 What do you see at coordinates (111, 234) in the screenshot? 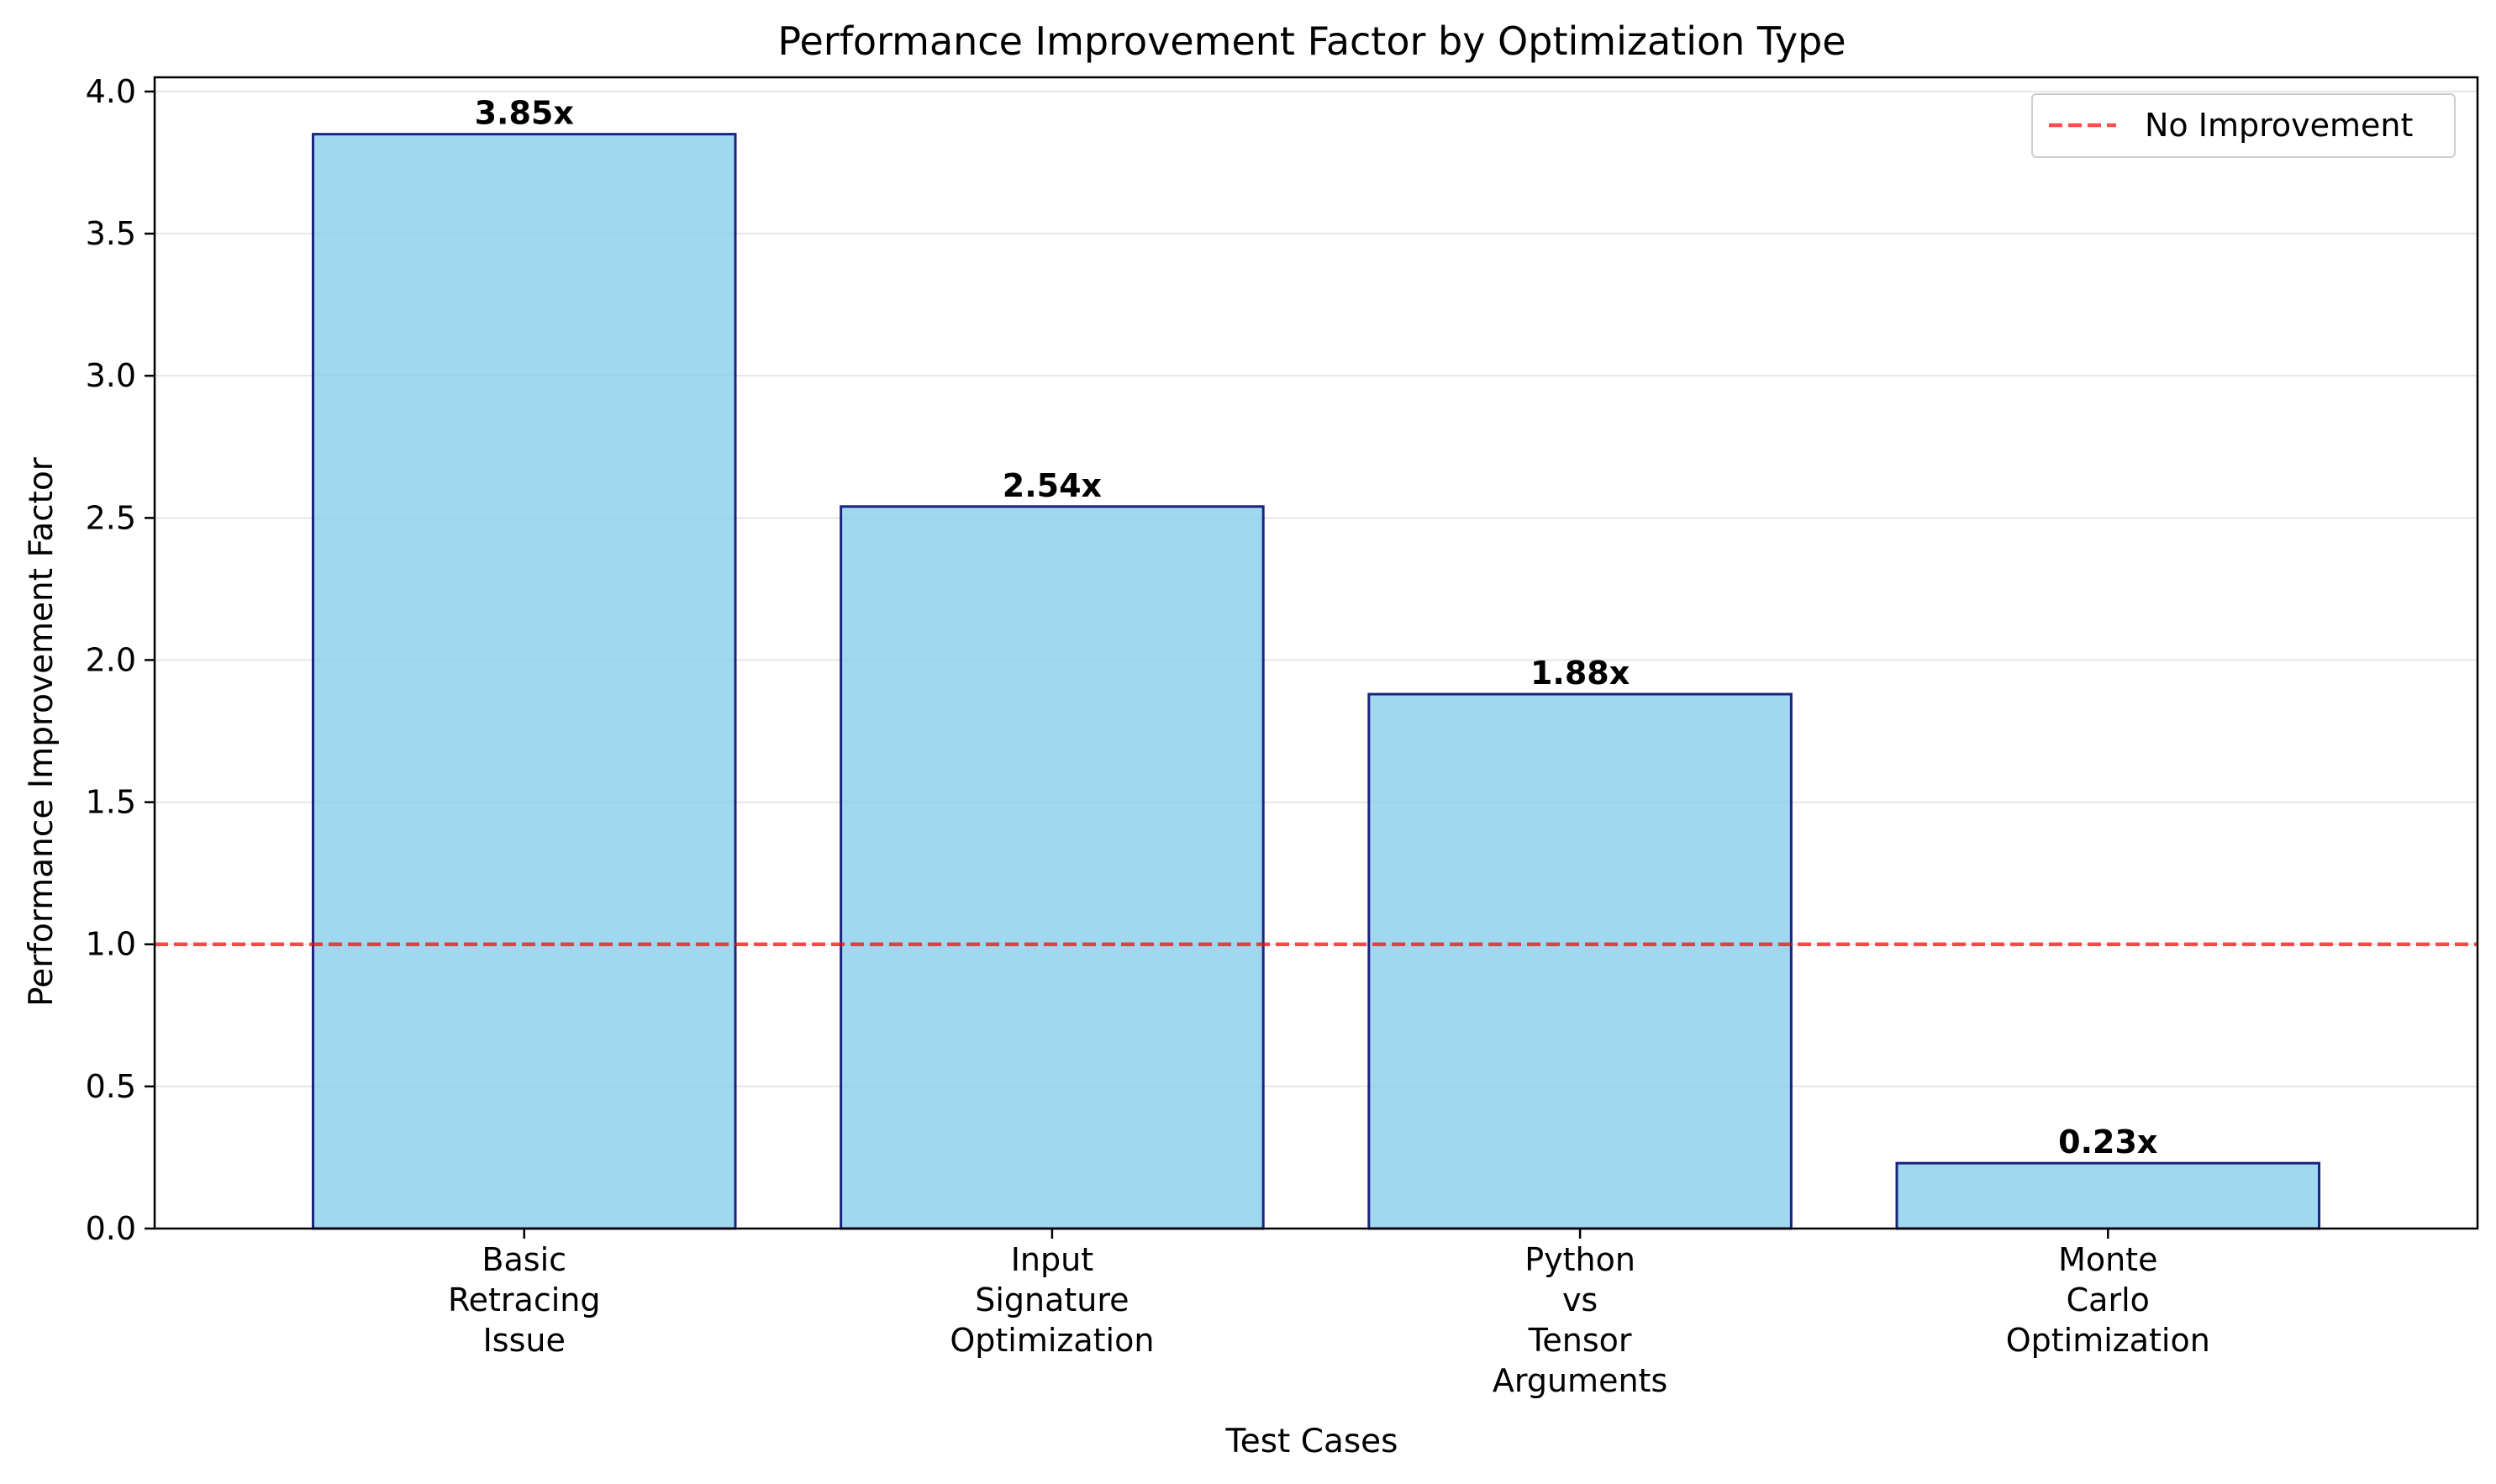
I see `y-tick-label: 3.5` at bounding box center [111, 234].